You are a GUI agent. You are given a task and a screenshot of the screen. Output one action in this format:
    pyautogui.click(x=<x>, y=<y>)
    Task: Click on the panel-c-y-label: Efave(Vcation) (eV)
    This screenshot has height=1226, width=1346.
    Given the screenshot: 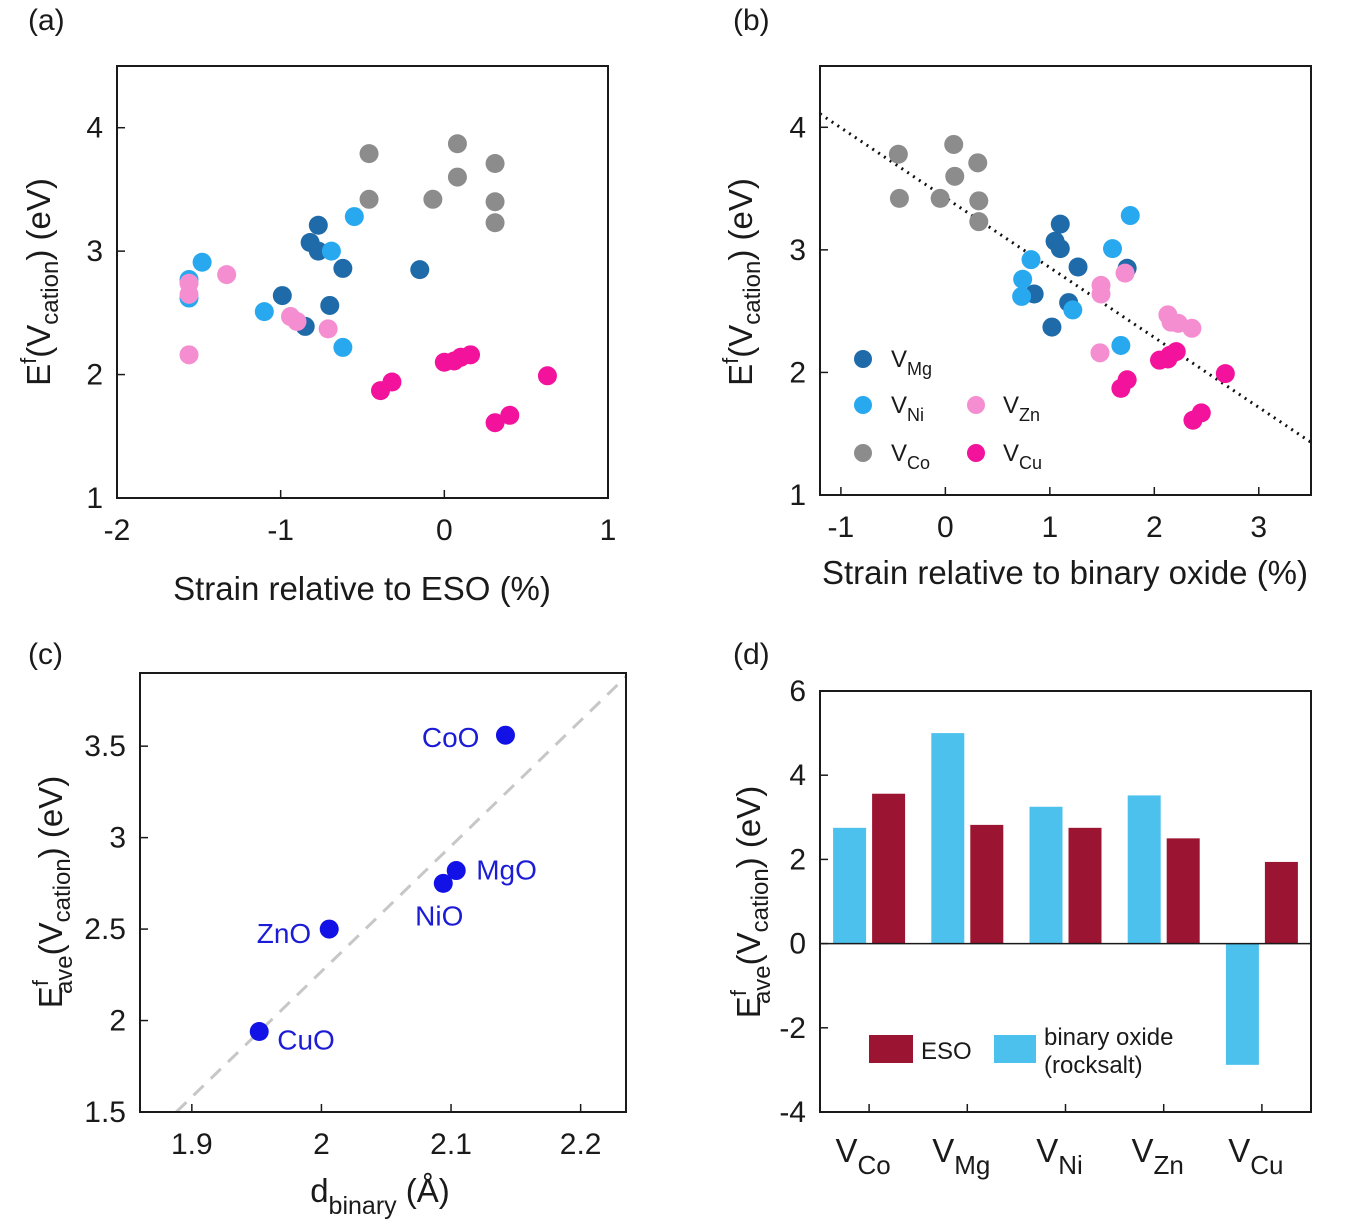 What is the action you would take?
    pyautogui.click(x=53, y=892)
    